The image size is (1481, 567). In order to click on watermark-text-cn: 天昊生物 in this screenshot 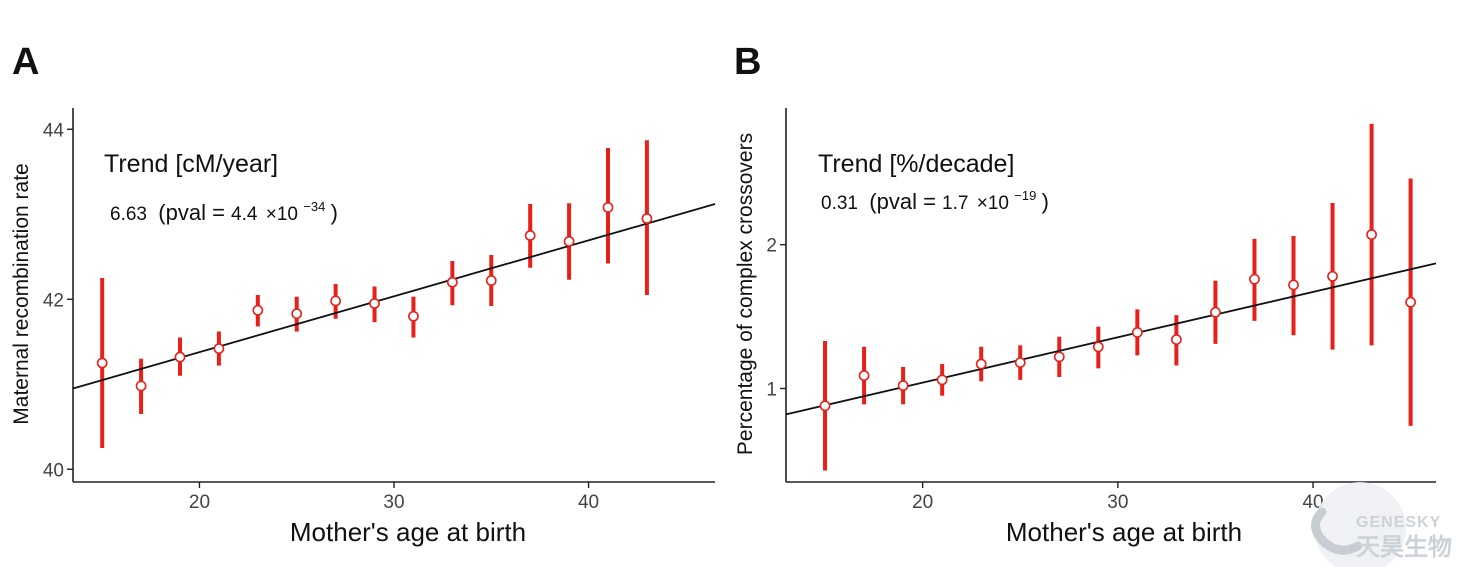, I will do `click(1404, 547)`.